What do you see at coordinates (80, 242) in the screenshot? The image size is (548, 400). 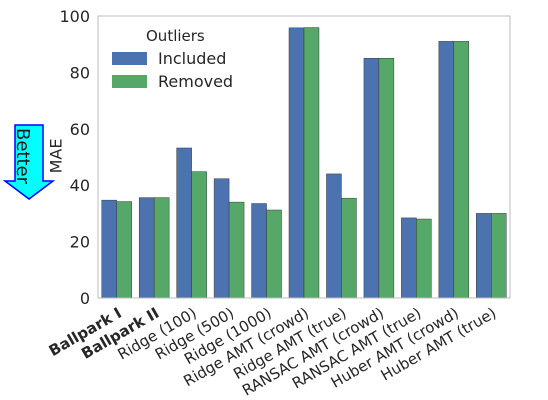 I see `y-tick-label: 20` at bounding box center [80, 242].